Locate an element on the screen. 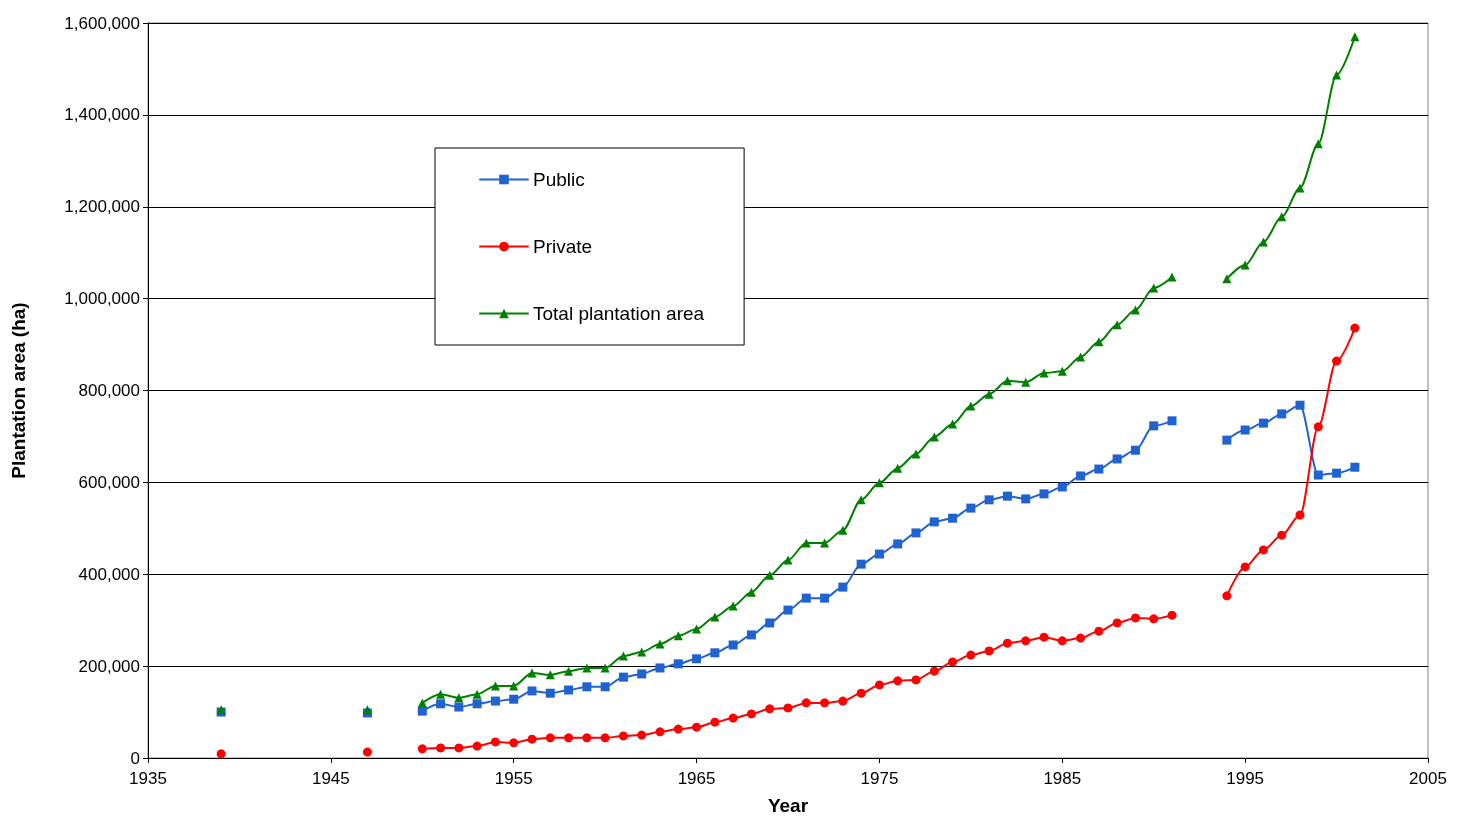  x-tick-label: 1975 is located at coordinates (879, 778).